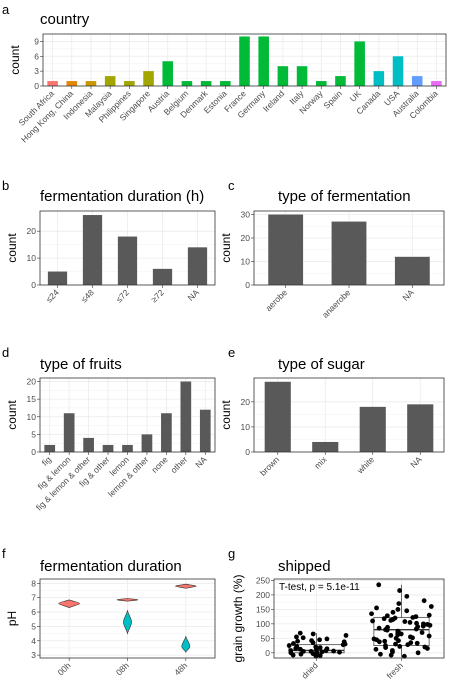 This screenshot has height=685, width=452. What do you see at coordinates (246, 215) in the screenshot?
I see `y-tick-label: 30` at bounding box center [246, 215].